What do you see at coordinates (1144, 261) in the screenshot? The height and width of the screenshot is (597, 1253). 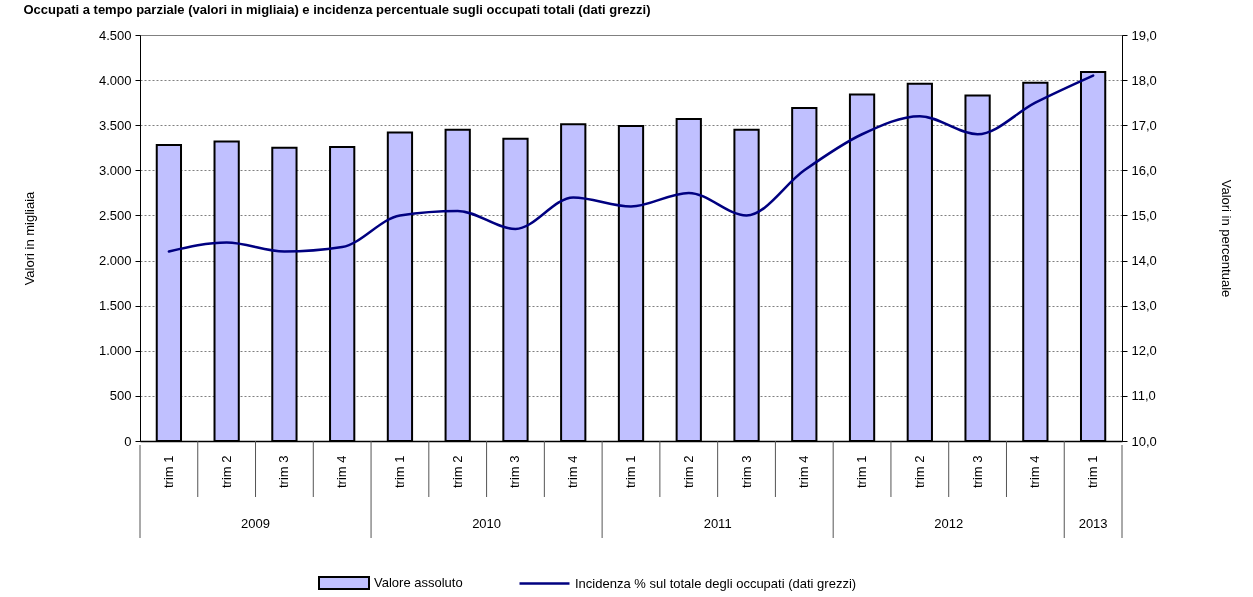 I see `y2-tick-label: 14,0` at bounding box center [1144, 261].